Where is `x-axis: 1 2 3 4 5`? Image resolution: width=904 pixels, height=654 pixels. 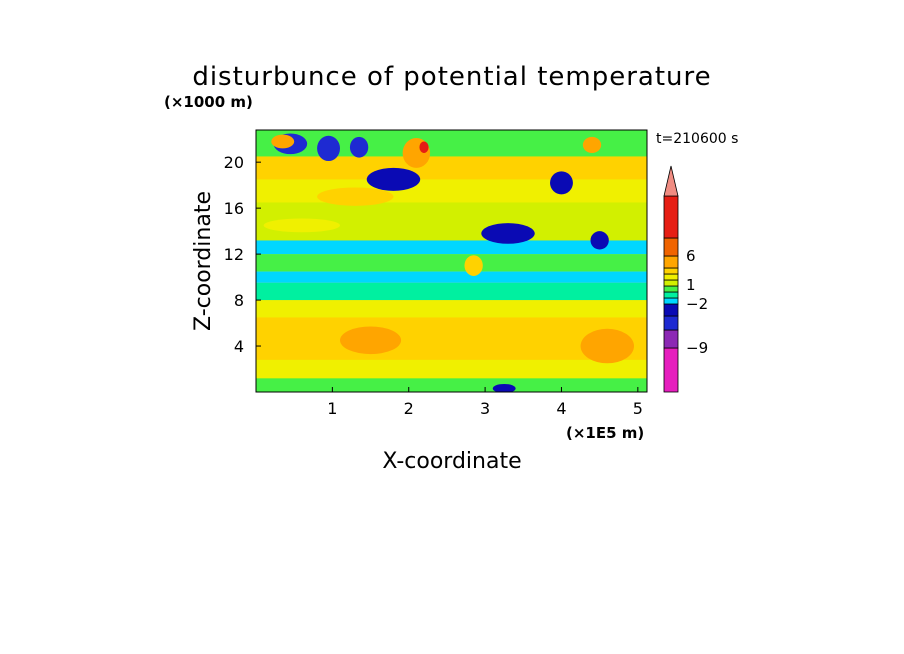 x-axis: 1 2 3 4 5 is located at coordinates (485, 402).